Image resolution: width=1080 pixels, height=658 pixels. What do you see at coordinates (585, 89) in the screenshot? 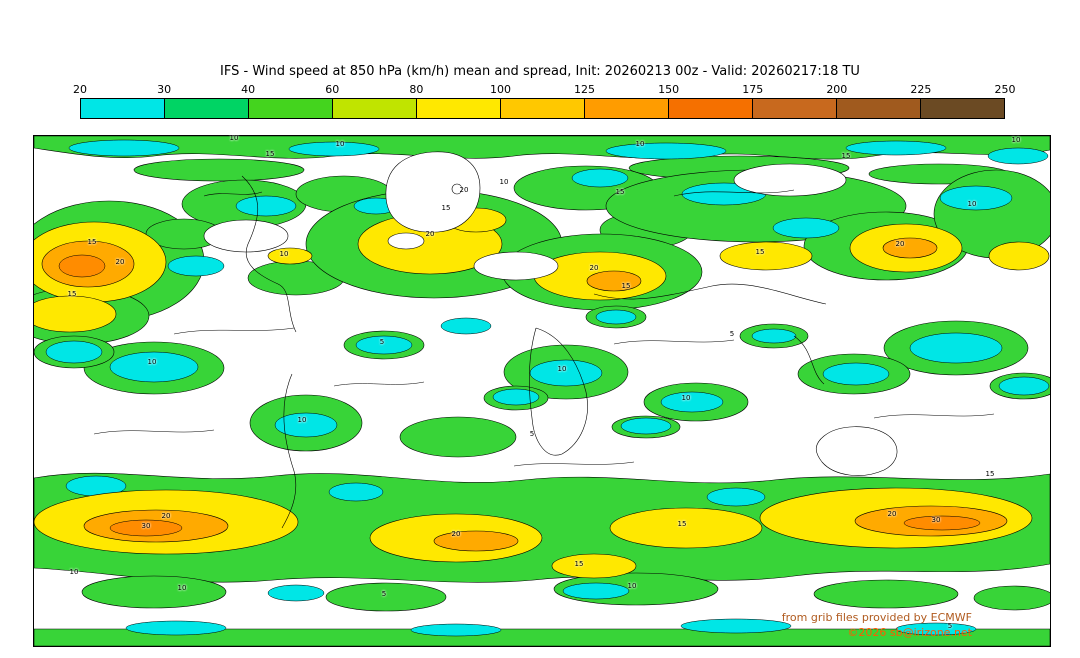
I see `colorbar-tick-label: 125` at bounding box center [585, 89].